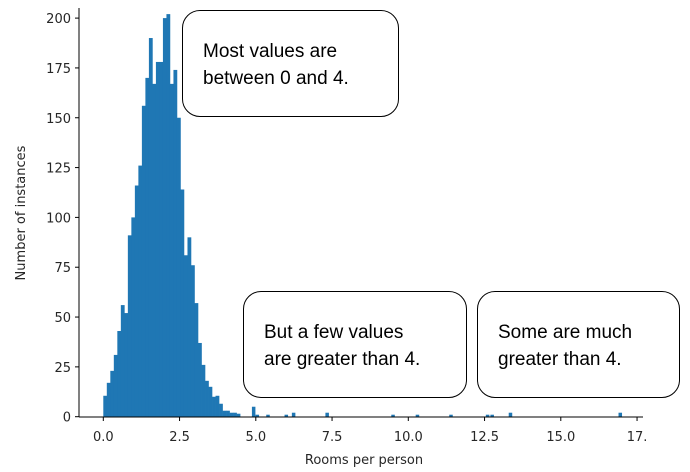 This screenshot has height=472, width=690. What do you see at coordinates (62, 268) in the screenshot?
I see `y-tick-label: 75` at bounding box center [62, 268].